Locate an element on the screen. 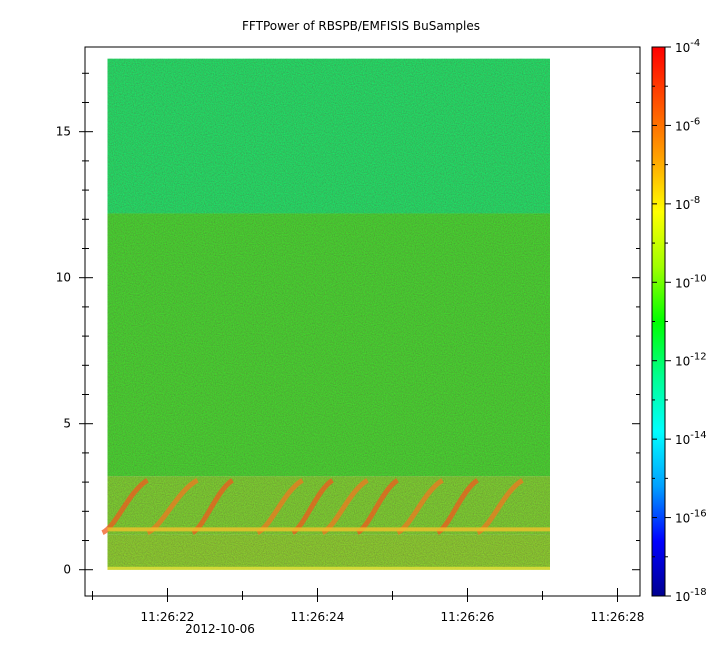  x-tick-label: 11:26:26 is located at coordinates (468, 617).